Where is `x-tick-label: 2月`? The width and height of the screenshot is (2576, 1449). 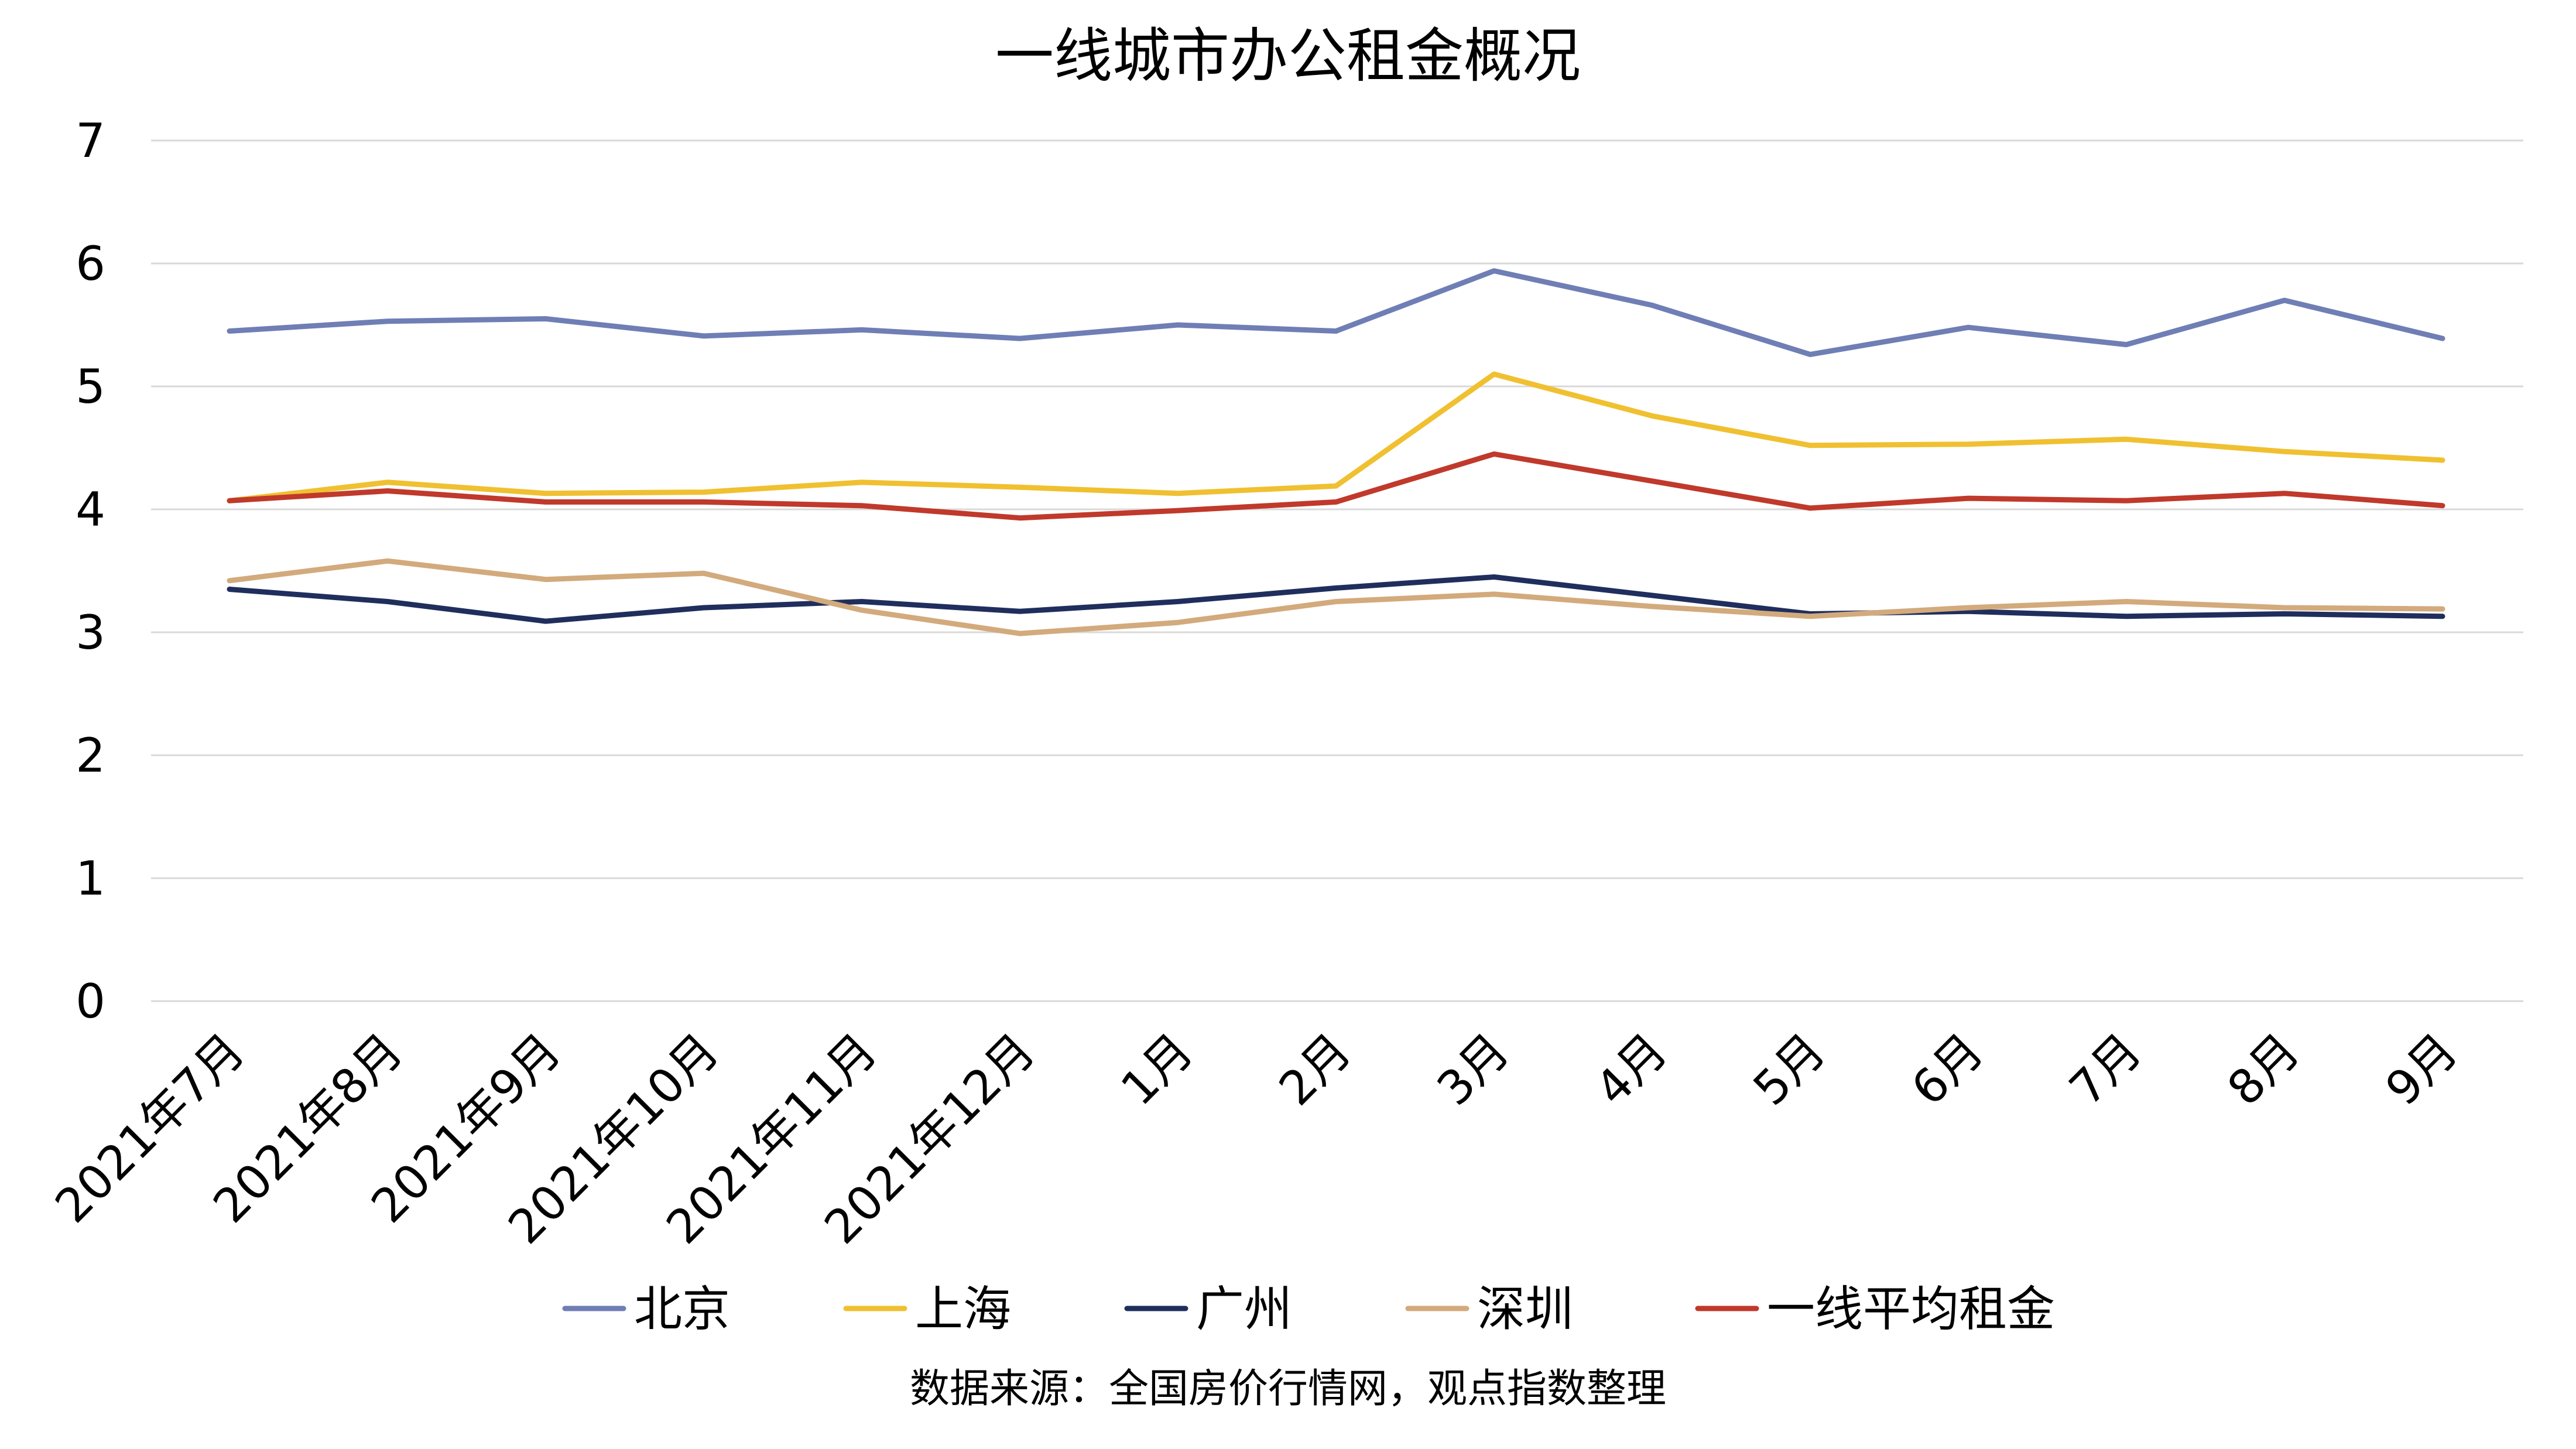 x-tick-label: 2月 is located at coordinates (1315, 1069).